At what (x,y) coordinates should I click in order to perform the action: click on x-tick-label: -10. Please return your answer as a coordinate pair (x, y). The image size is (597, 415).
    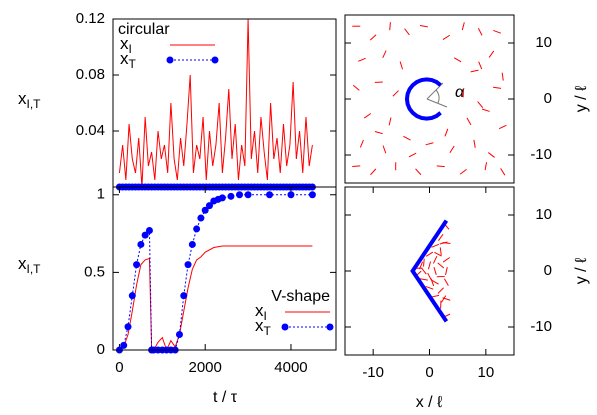
    Looking at the image, I should click on (373, 372).